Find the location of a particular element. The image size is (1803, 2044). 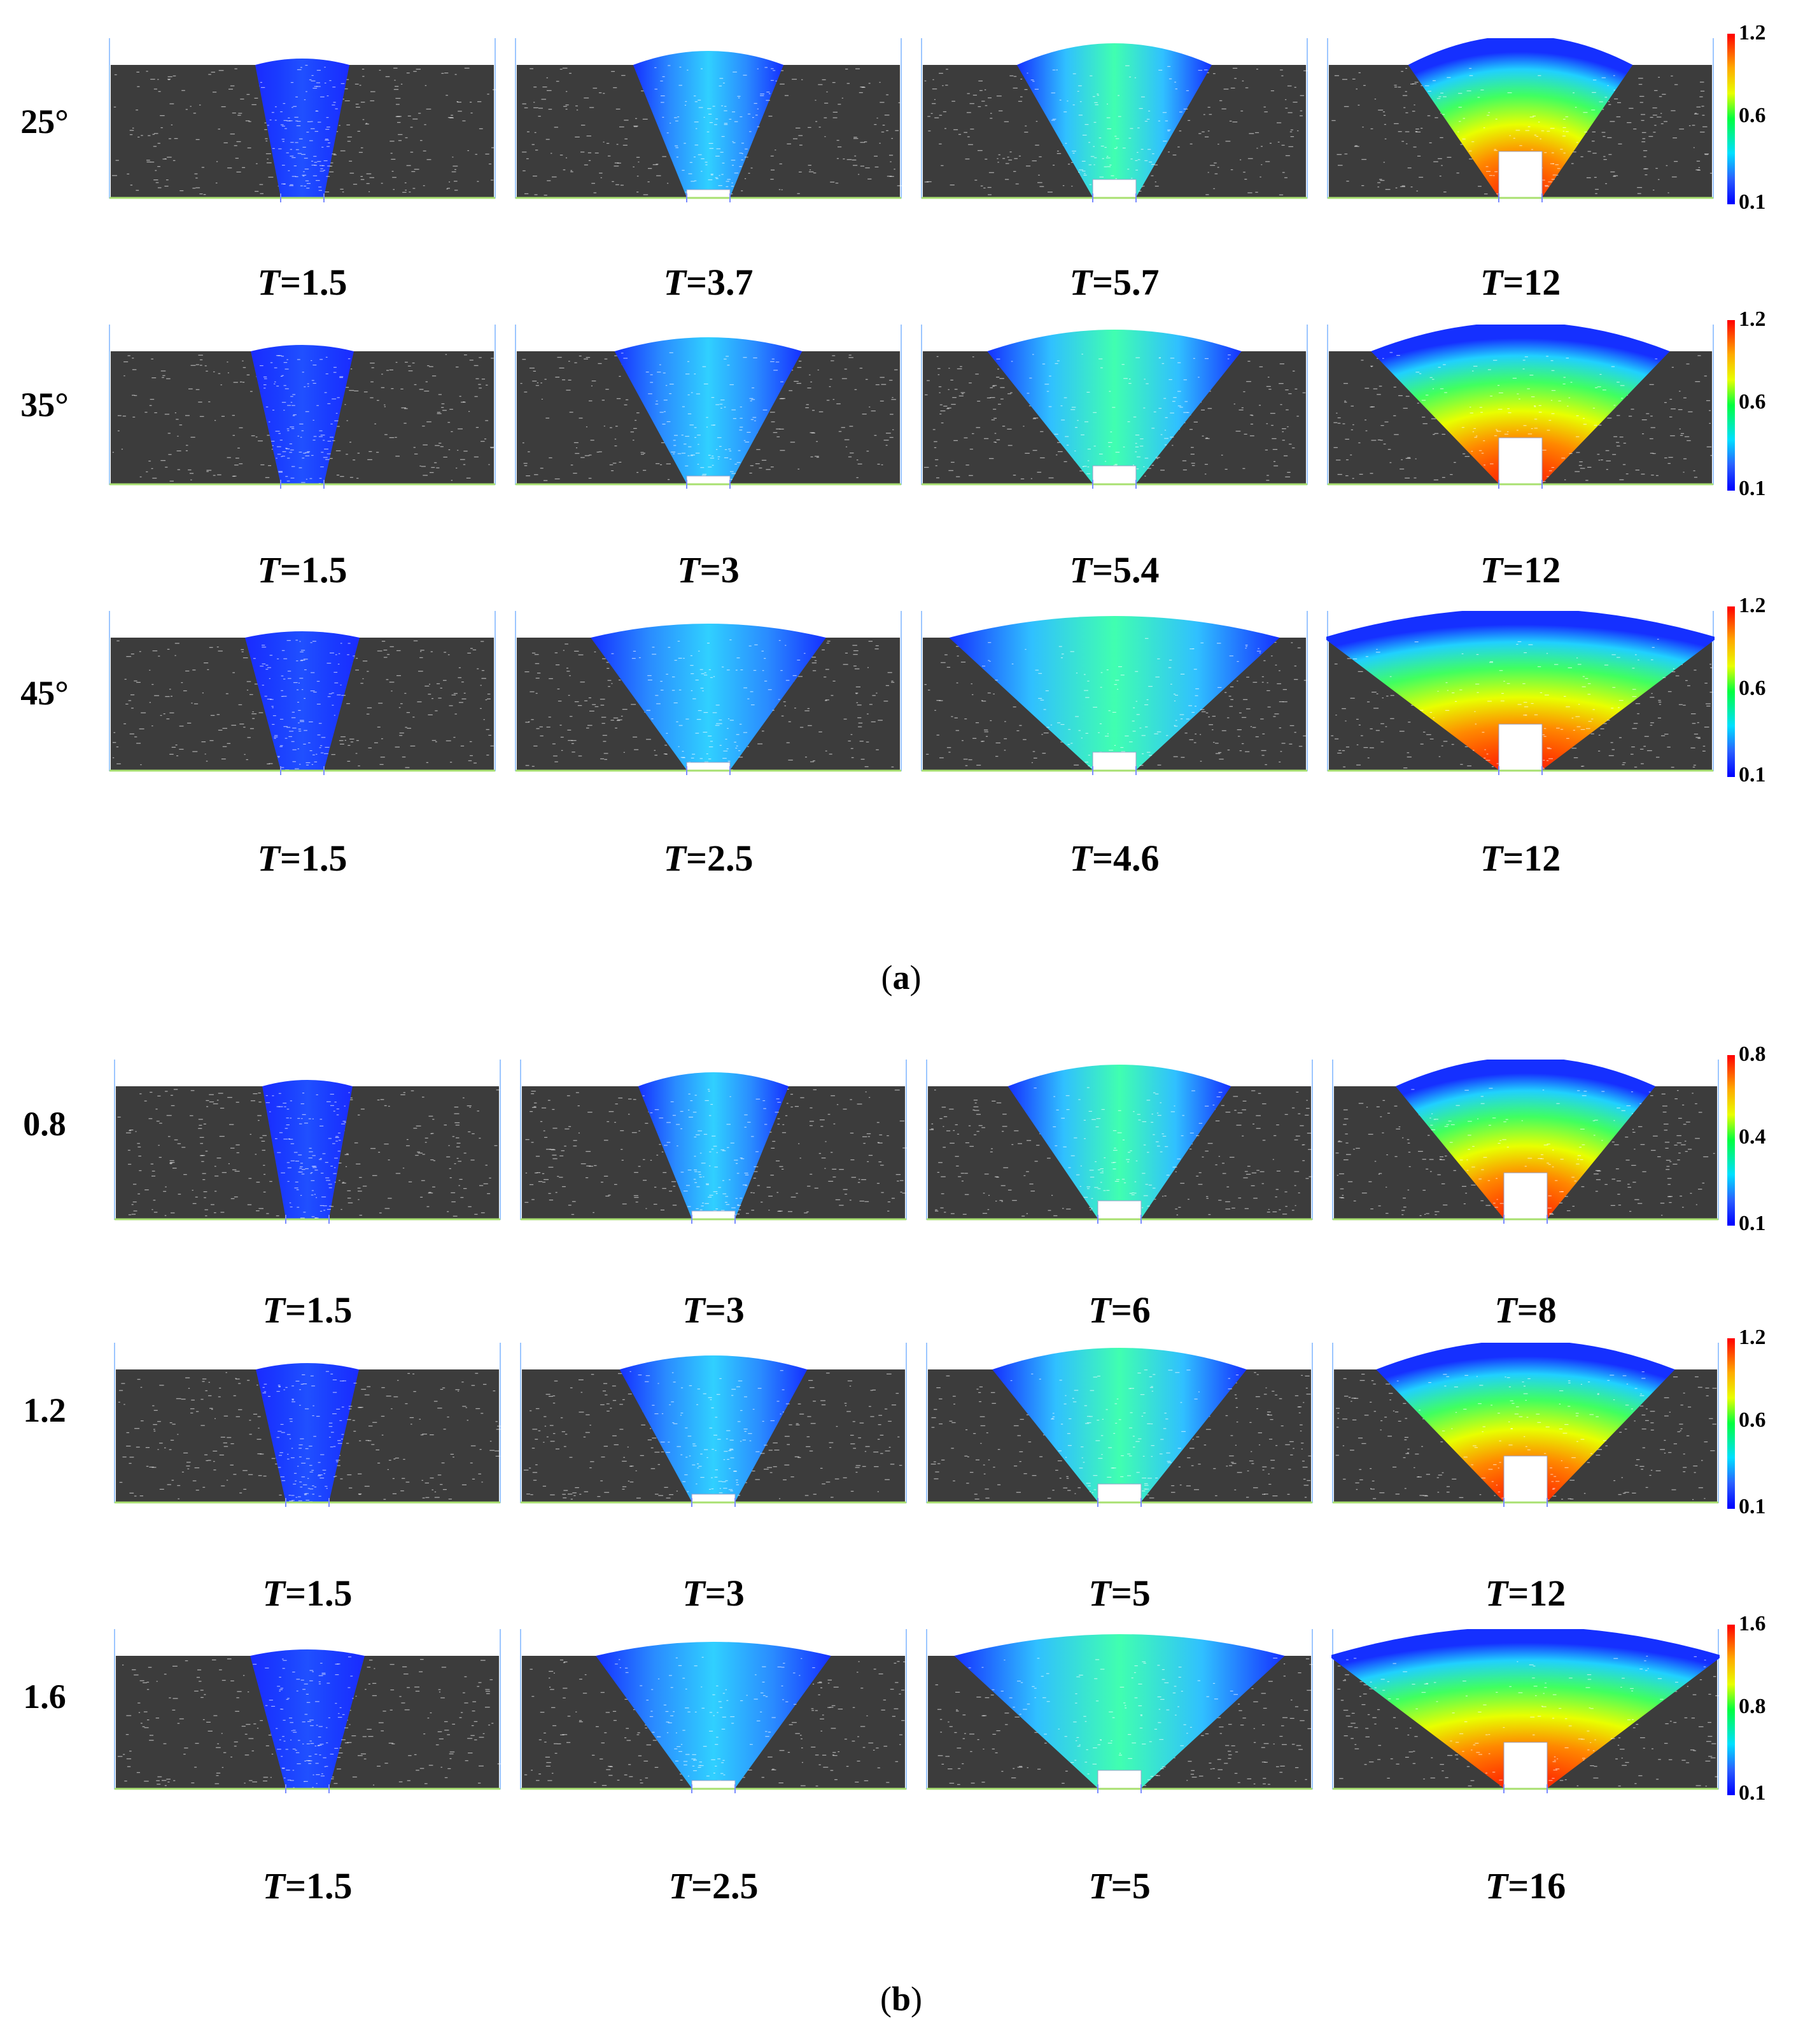

time-label: T=5.4 is located at coordinates (1114, 570).